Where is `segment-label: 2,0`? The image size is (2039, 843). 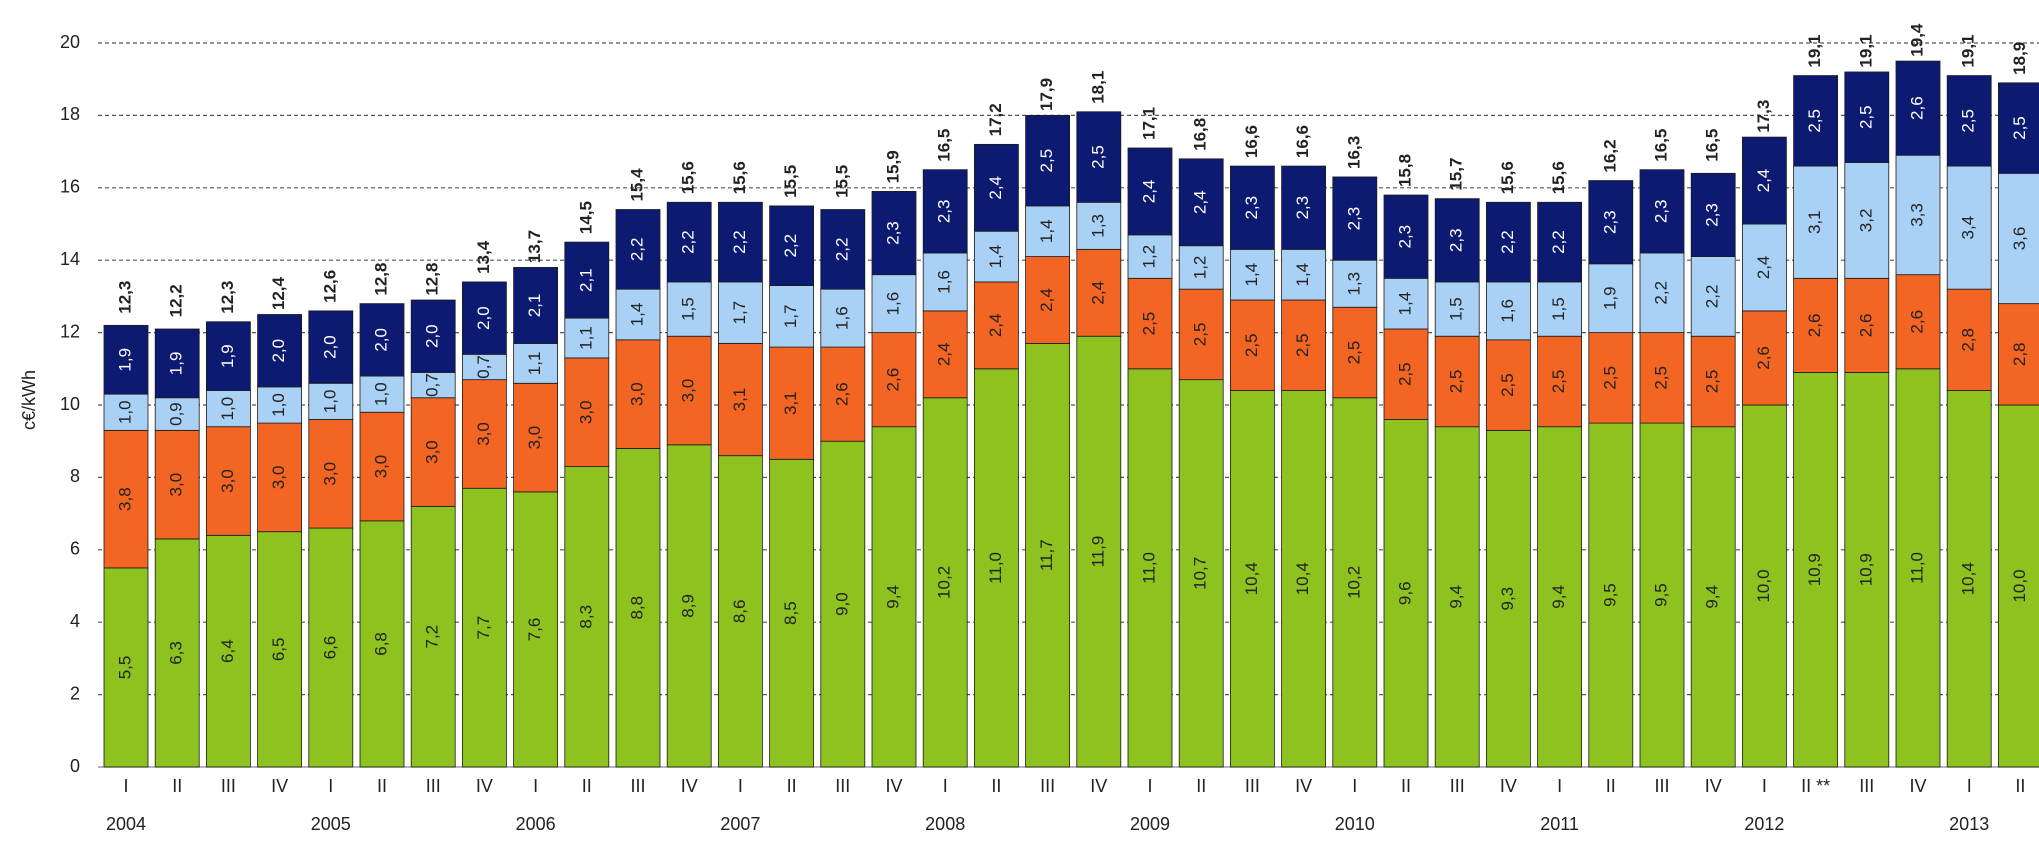
segment-label: 2,0 is located at coordinates (278, 351).